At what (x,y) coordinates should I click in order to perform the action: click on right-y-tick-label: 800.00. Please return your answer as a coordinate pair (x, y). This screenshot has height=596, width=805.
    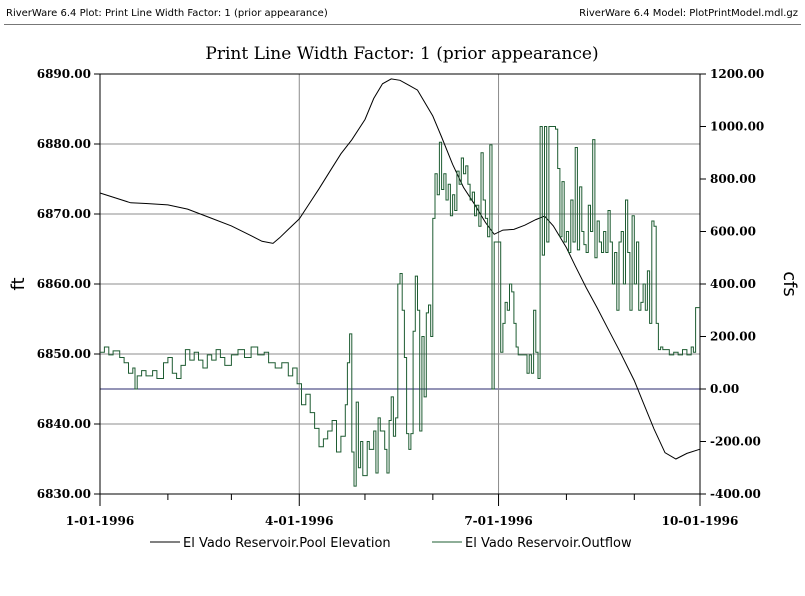
    Looking at the image, I should click on (733, 179).